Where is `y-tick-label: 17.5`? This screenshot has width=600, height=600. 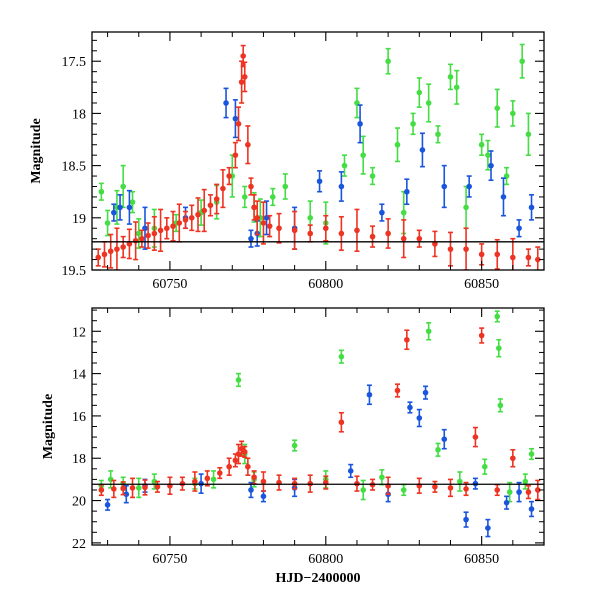
y-tick-label: 17.5 is located at coordinates (74, 62).